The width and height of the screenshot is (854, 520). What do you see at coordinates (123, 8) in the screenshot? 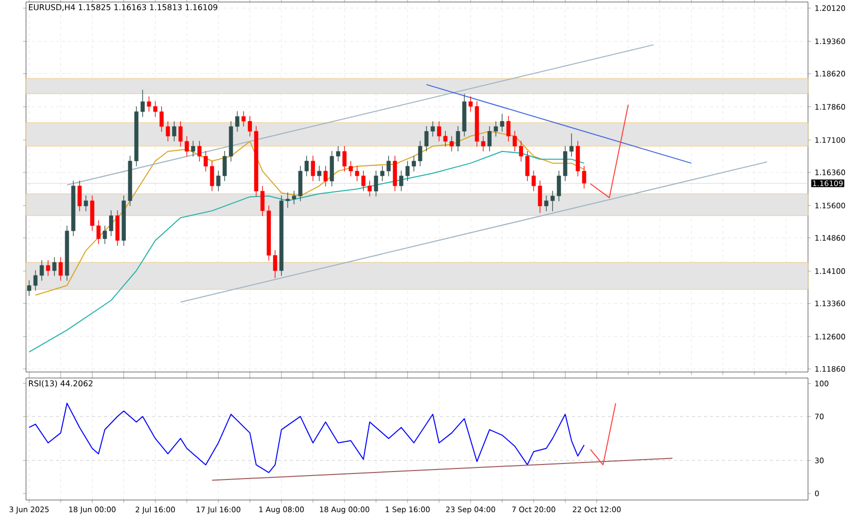
I see `chart-title: EURUSD,H4 1.15825 1.16163 1.15813 1.16109` at bounding box center [123, 8].